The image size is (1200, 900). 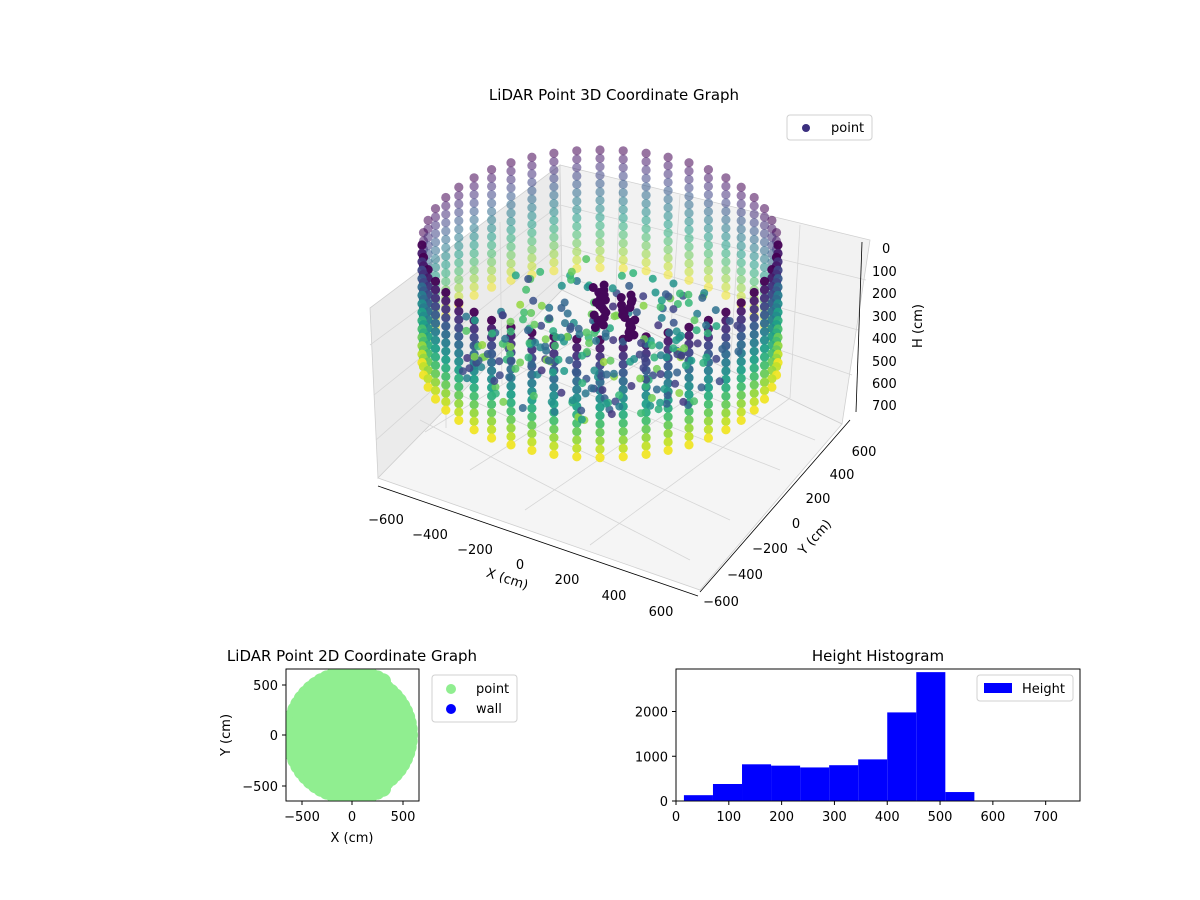 I want to click on histogram-x-tick: 500, so click(x=940, y=817).